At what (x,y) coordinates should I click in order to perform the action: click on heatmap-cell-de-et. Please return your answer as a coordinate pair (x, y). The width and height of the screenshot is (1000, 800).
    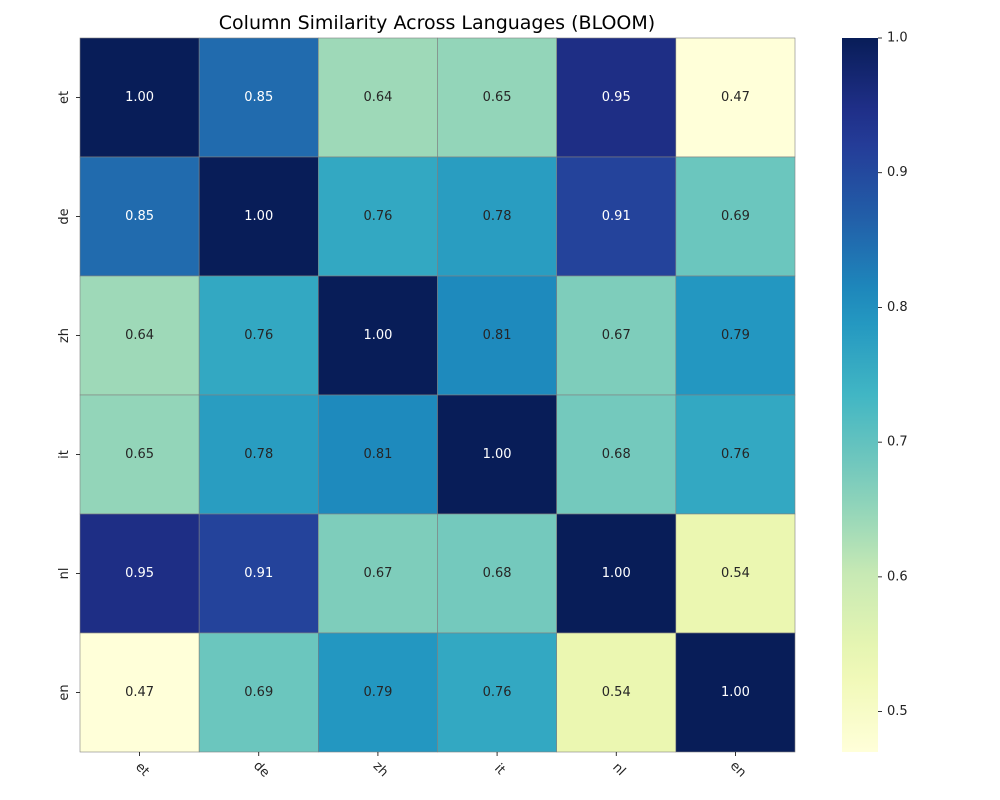
    Looking at the image, I should click on (139, 216).